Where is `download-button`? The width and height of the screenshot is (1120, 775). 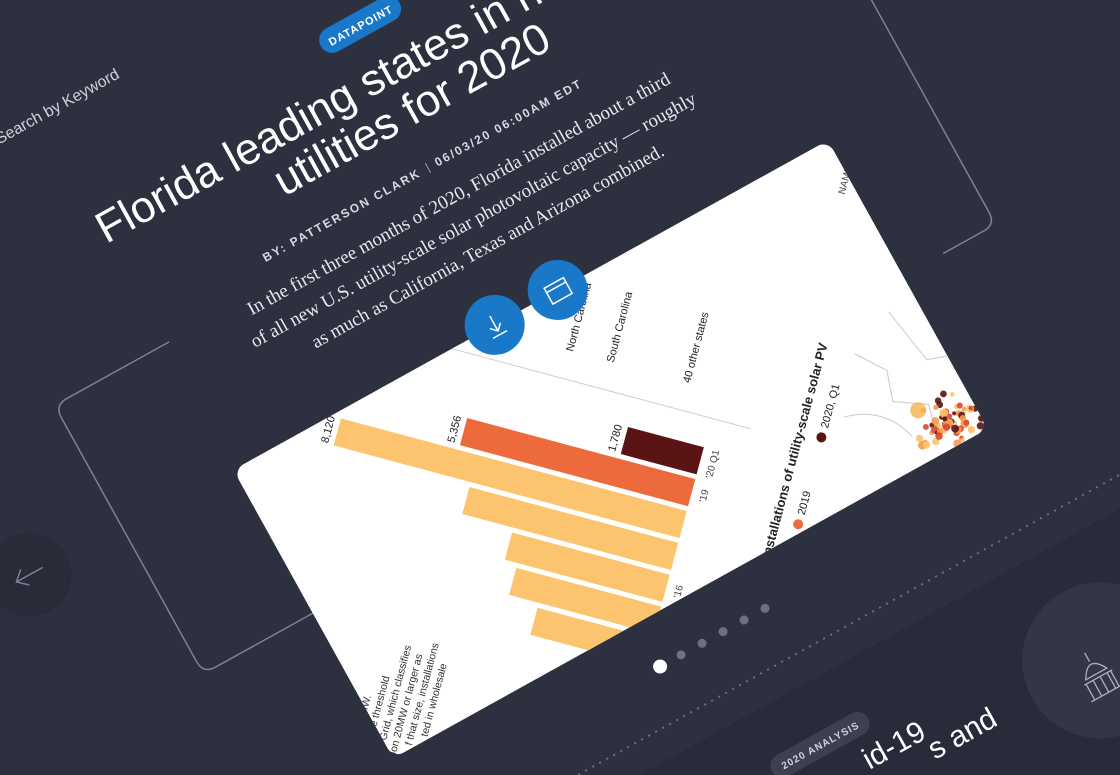 download-button is located at coordinates (495, 325).